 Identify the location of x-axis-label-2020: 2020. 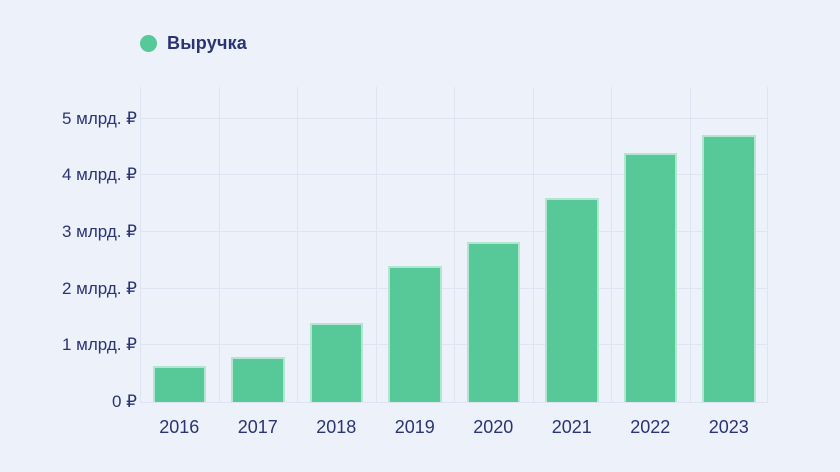
(493, 427).